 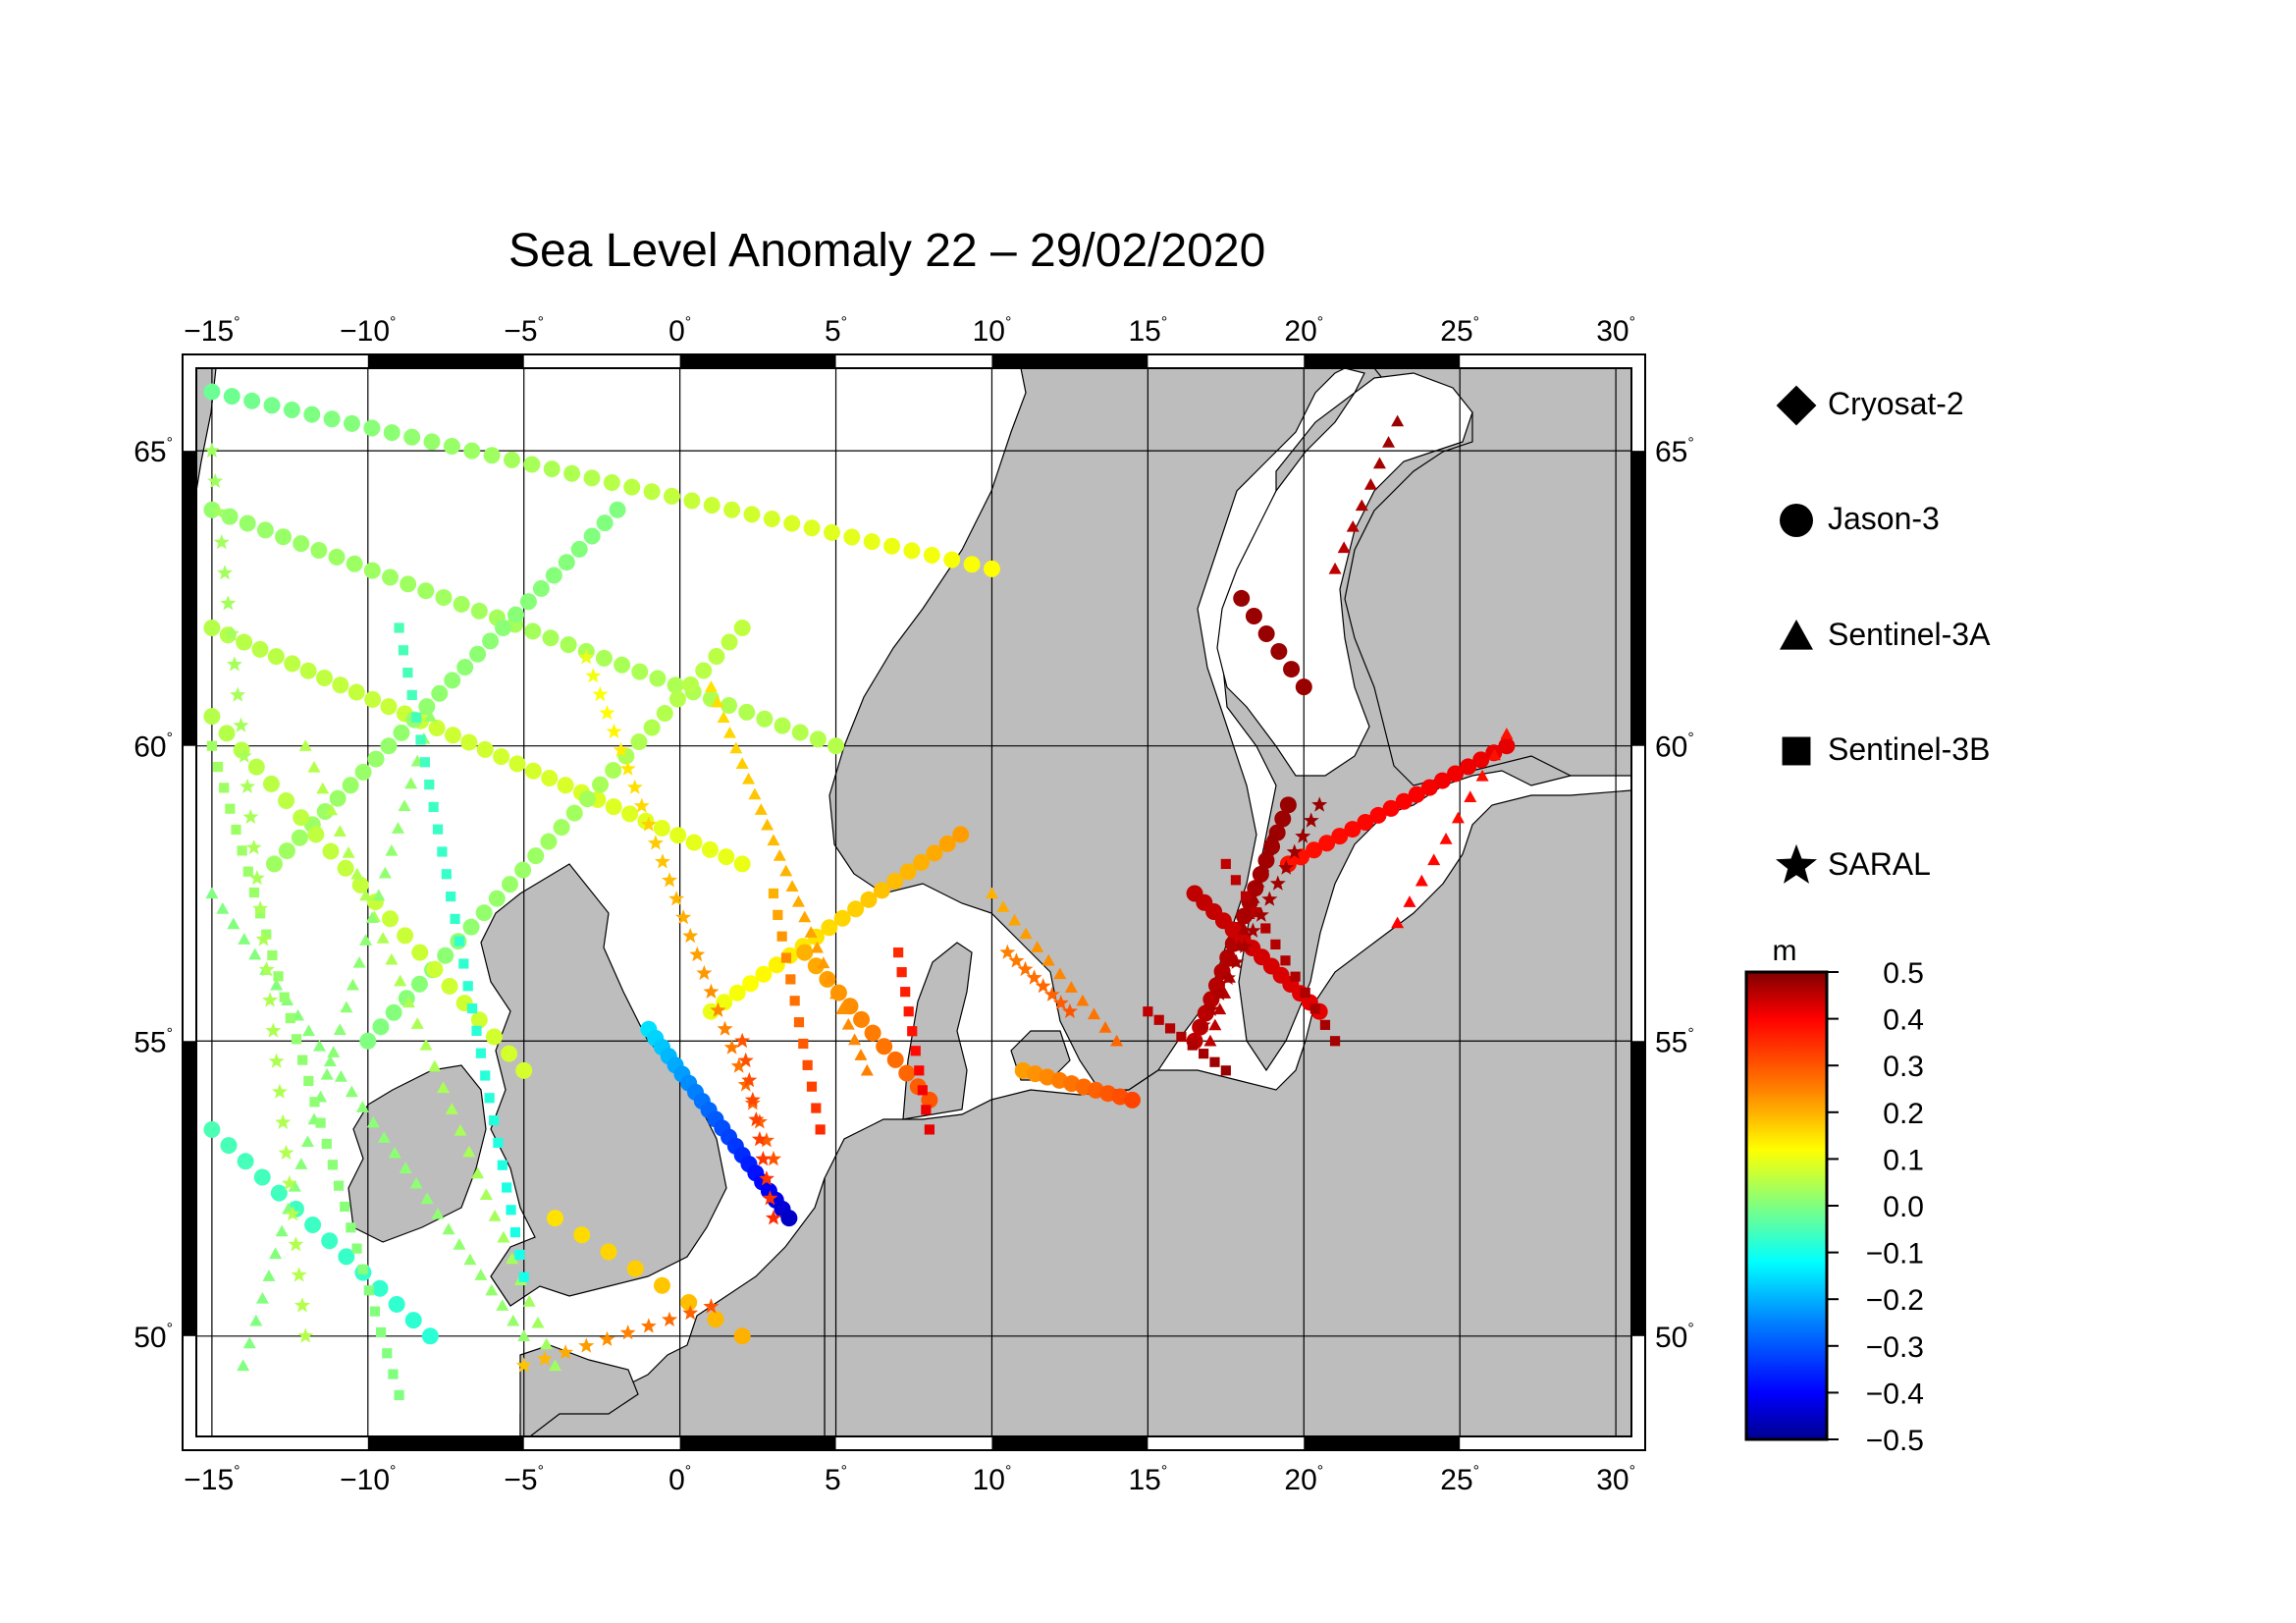 What do you see at coordinates (1797, 406) in the screenshot?
I see `diamond-legend-icon` at bounding box center [1797, 406].